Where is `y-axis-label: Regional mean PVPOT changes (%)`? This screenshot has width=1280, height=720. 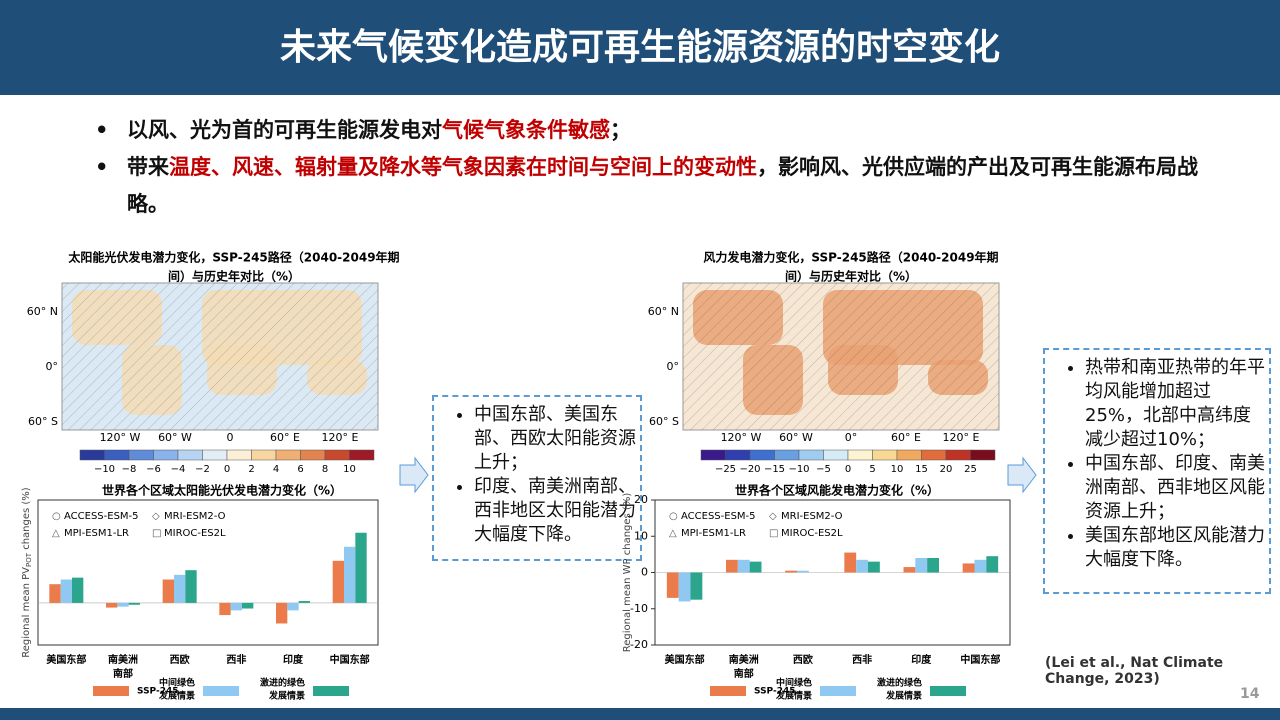 y-axis-label: Regional mean PVPOT changes (%) is located at coordinates (27, 572).